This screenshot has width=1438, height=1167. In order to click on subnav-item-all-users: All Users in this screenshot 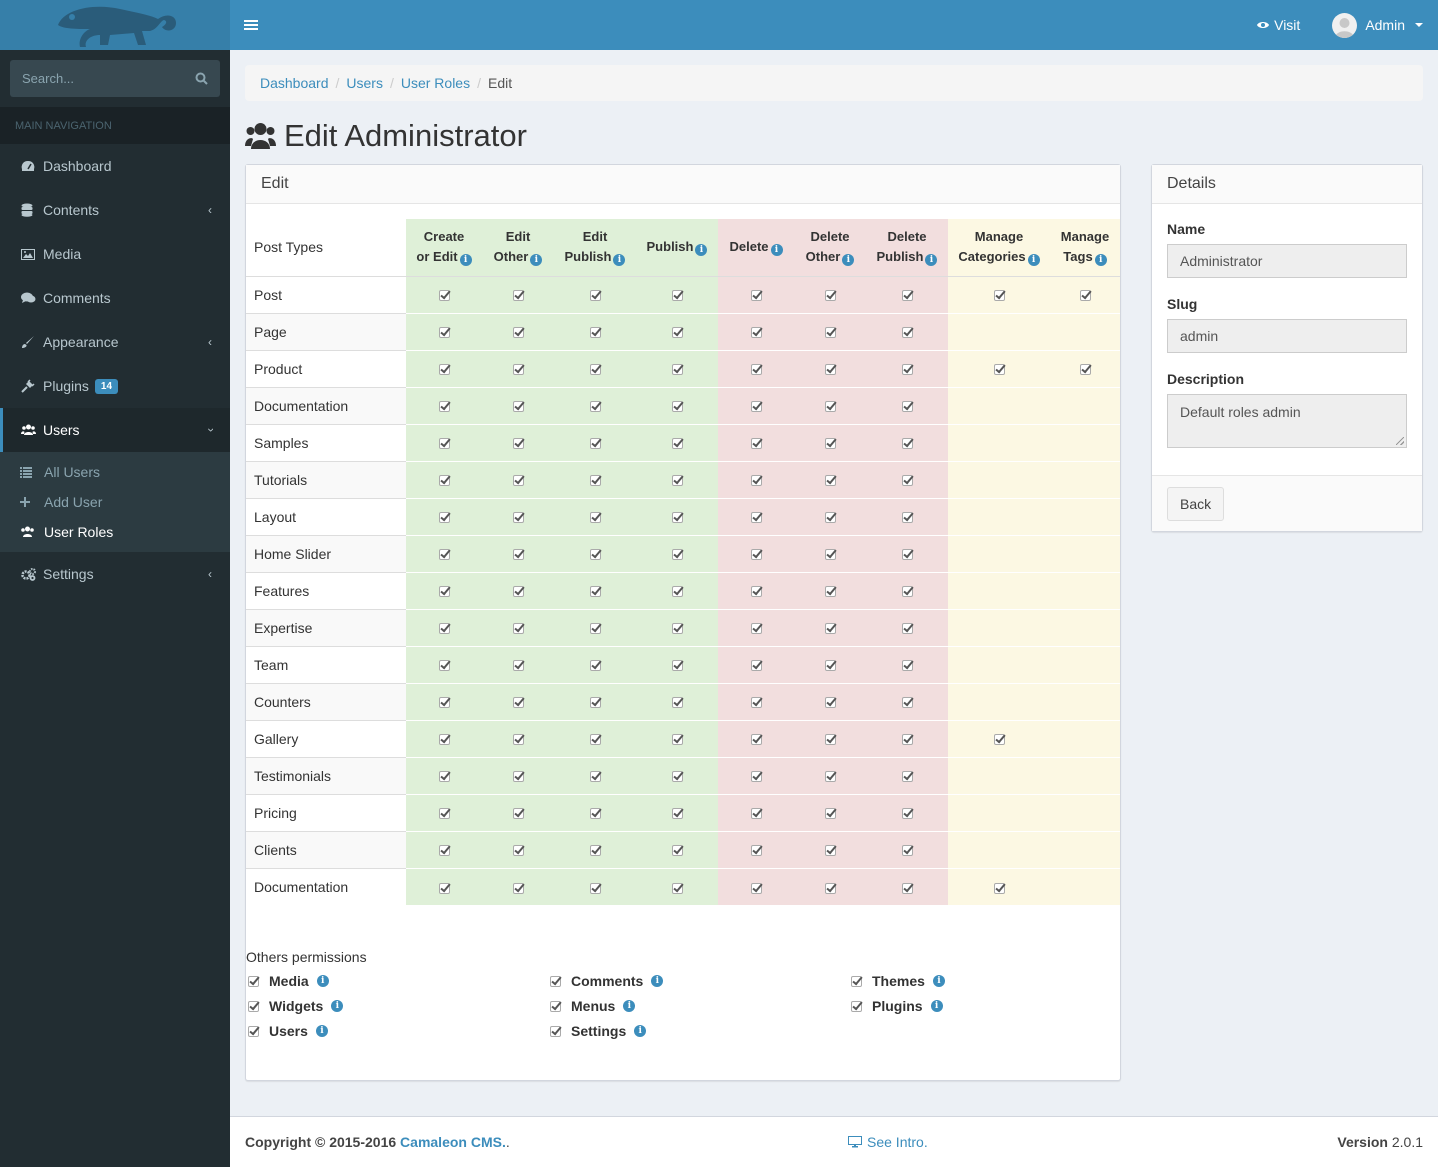, I will do `click(115, 472)`.